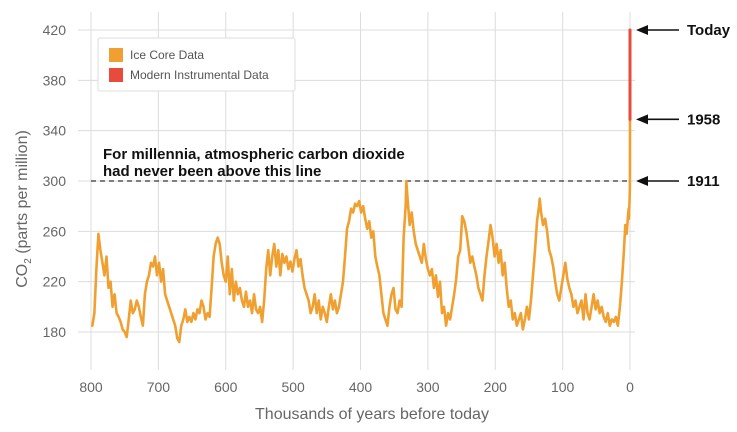  Describe the element at coordinates (428, 387) in the screenshot. I see `x-tick-label-300: 300` at that location.